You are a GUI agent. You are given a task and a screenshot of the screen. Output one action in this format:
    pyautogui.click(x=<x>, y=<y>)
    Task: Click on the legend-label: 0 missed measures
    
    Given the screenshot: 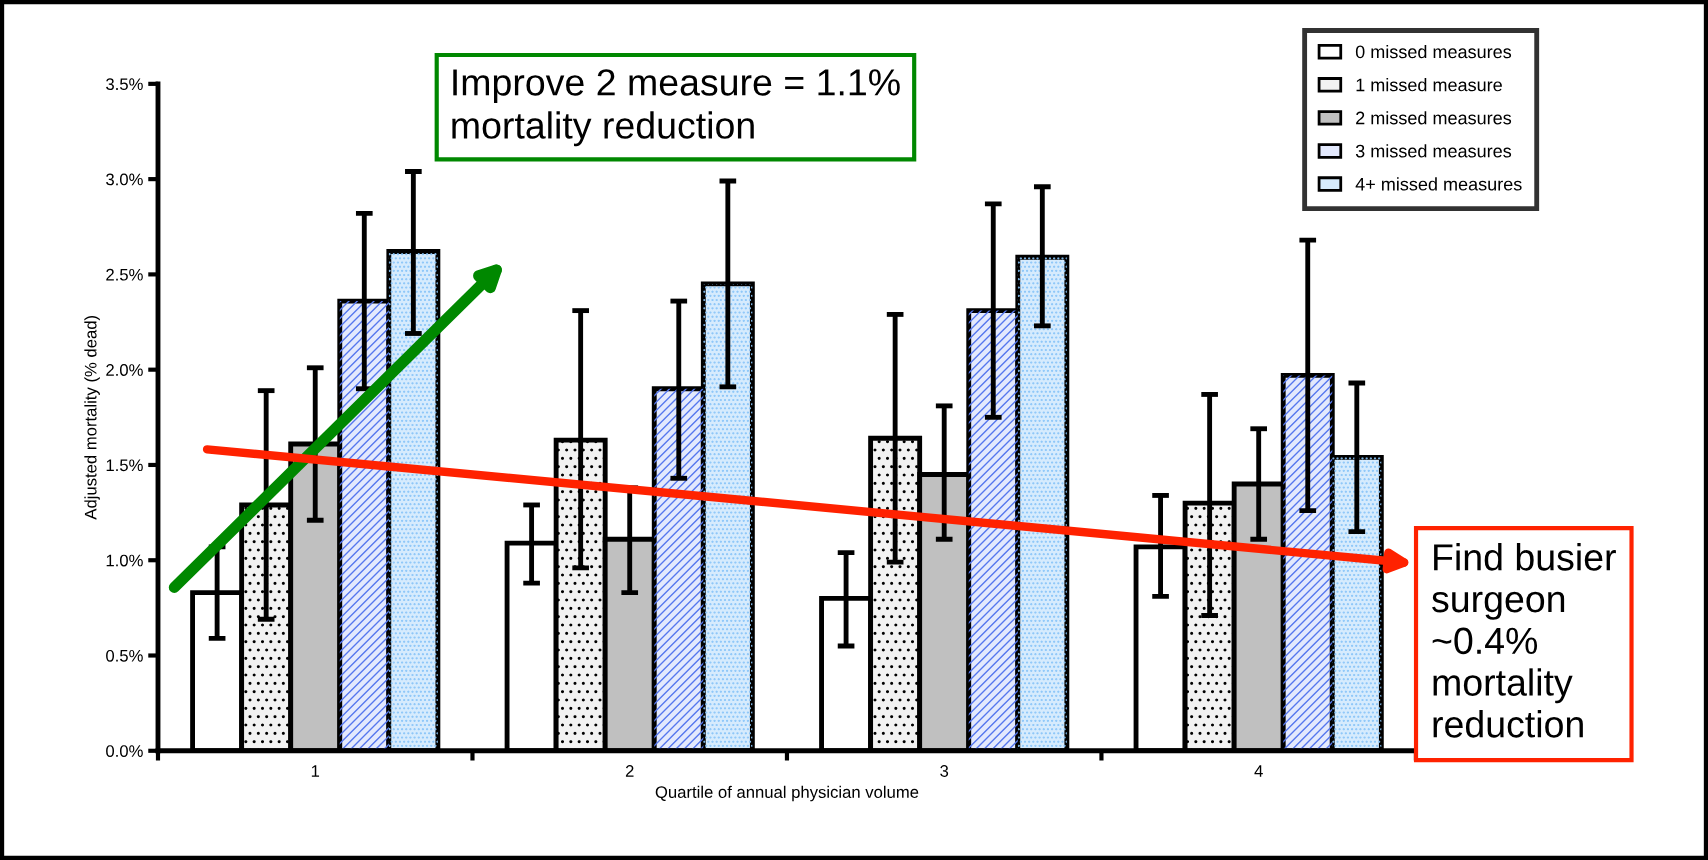 What is the action you would take?
    pyautogui.click(x=1433, y=51)
    